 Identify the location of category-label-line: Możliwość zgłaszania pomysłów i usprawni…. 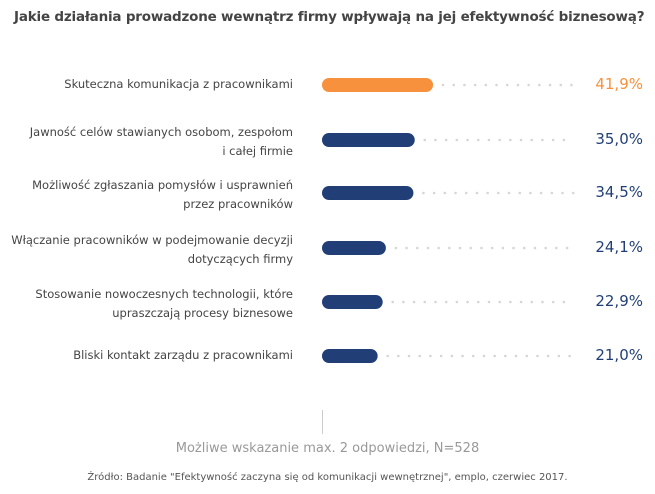
(162, 185).